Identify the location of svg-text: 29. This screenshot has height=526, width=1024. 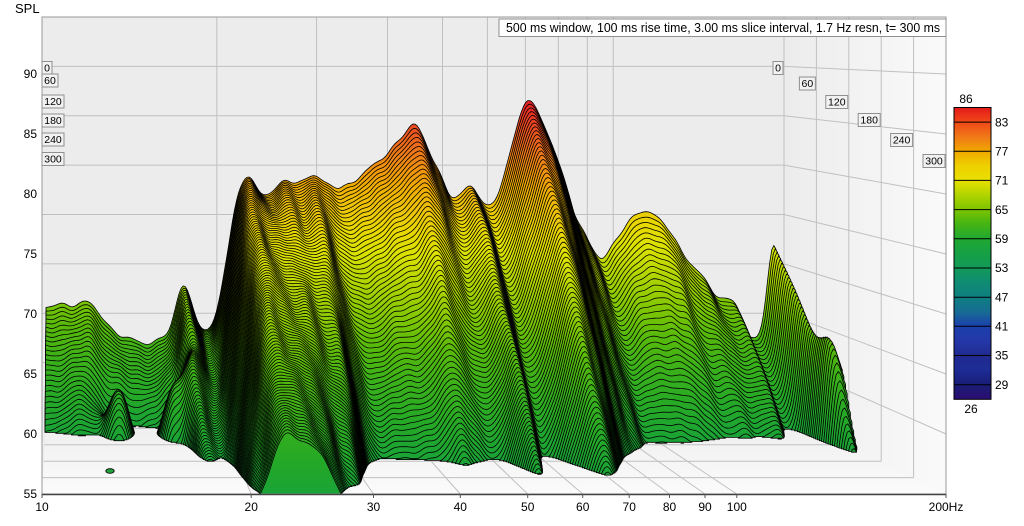
(1002, 385).